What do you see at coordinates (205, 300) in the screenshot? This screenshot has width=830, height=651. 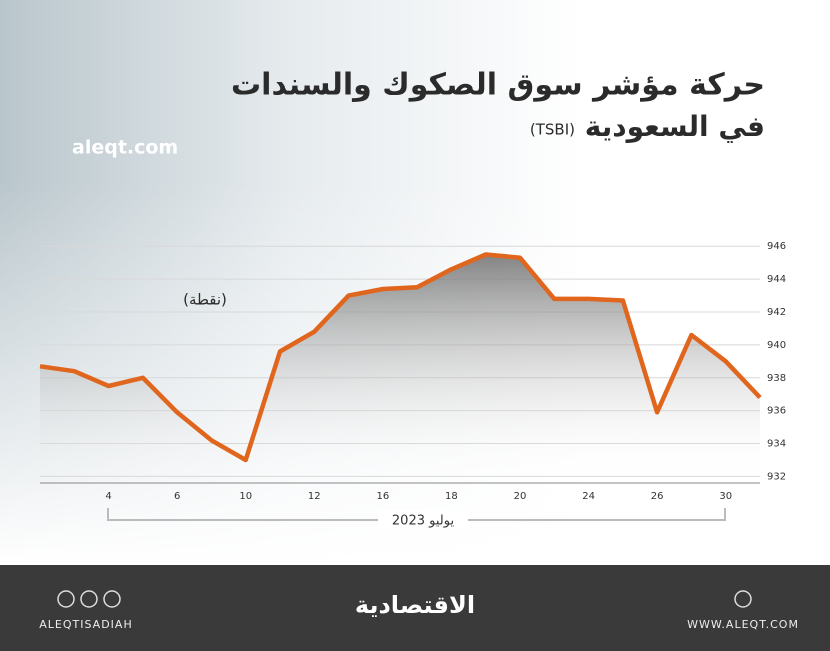 I see `y-axis-label: (نقطة)` at bounding box center [205, 300].